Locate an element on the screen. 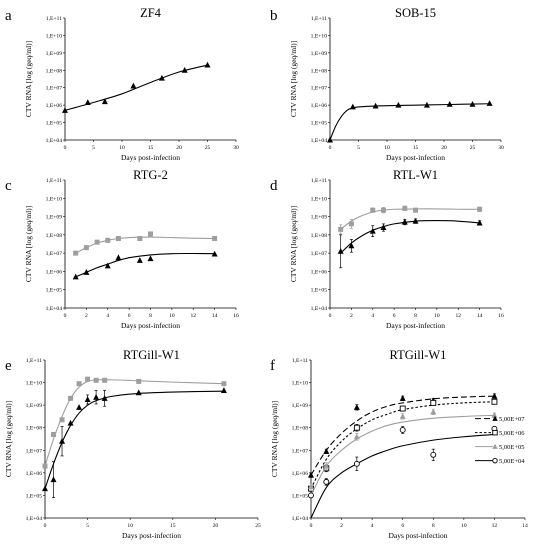 Image resolution: width=533 pixels, height=550 pixels. x-tick-label: 10 is located at coordinates (172, 316).